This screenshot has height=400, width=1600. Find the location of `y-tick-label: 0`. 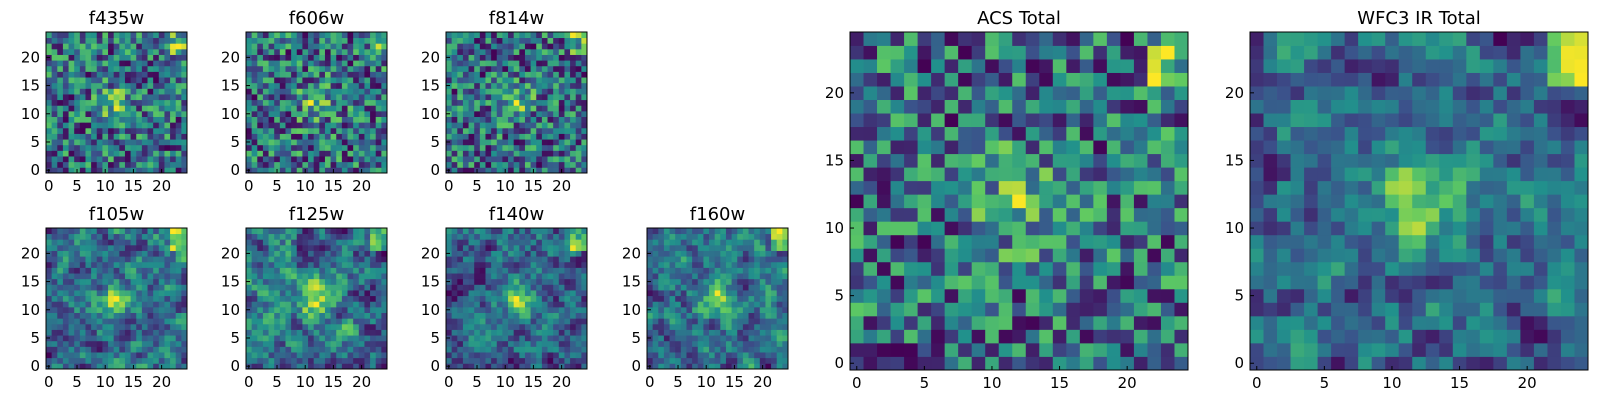

y-tick-label: 0 is located at coordinates (435, 366).